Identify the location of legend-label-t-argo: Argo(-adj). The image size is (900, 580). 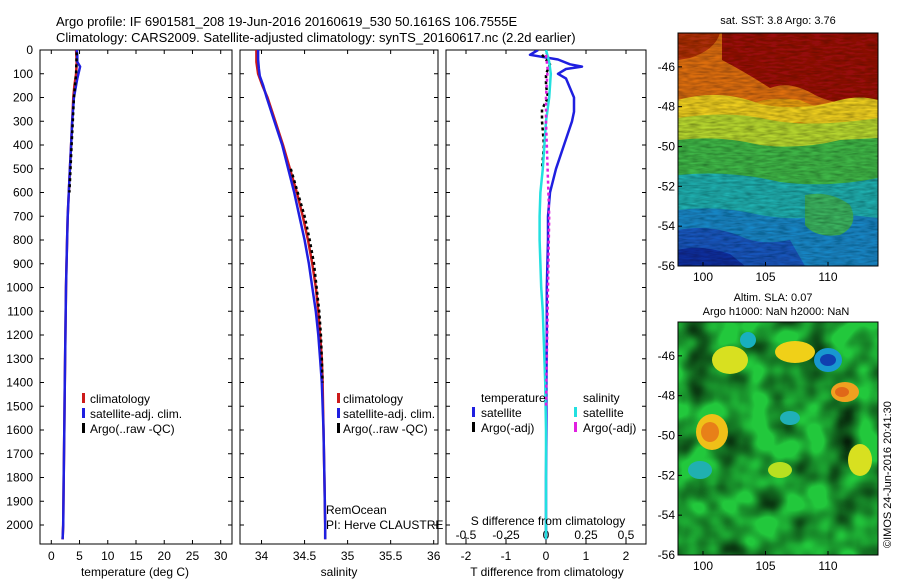
(507, 428).